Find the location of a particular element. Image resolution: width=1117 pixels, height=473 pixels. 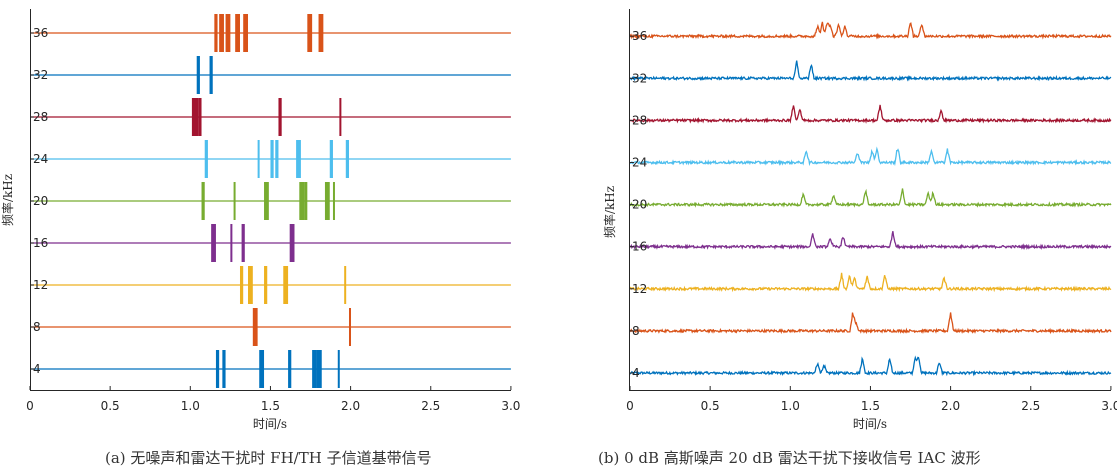

chart-a-y-tick-label: 4 is located at coordinates (37, 369).